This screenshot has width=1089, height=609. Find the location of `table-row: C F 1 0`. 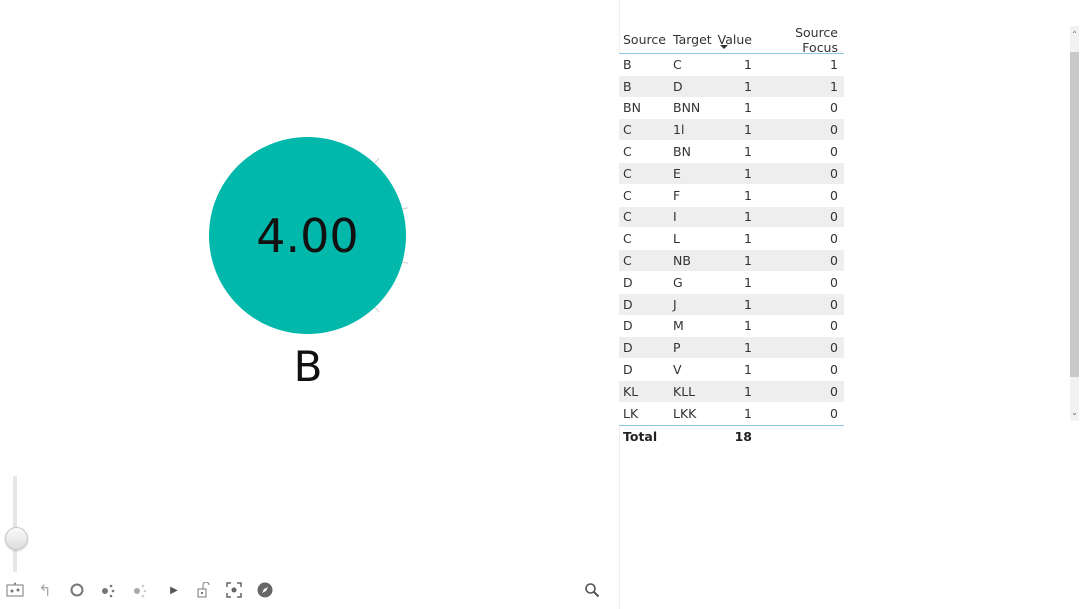

table-row: C F 1 0 is located at coordinates (731, 195).